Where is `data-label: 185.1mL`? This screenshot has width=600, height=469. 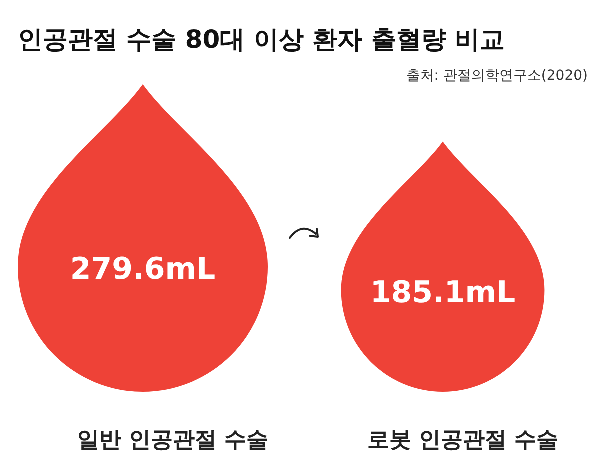 data-label: 185.1mL is located at coordinates (443, 292).